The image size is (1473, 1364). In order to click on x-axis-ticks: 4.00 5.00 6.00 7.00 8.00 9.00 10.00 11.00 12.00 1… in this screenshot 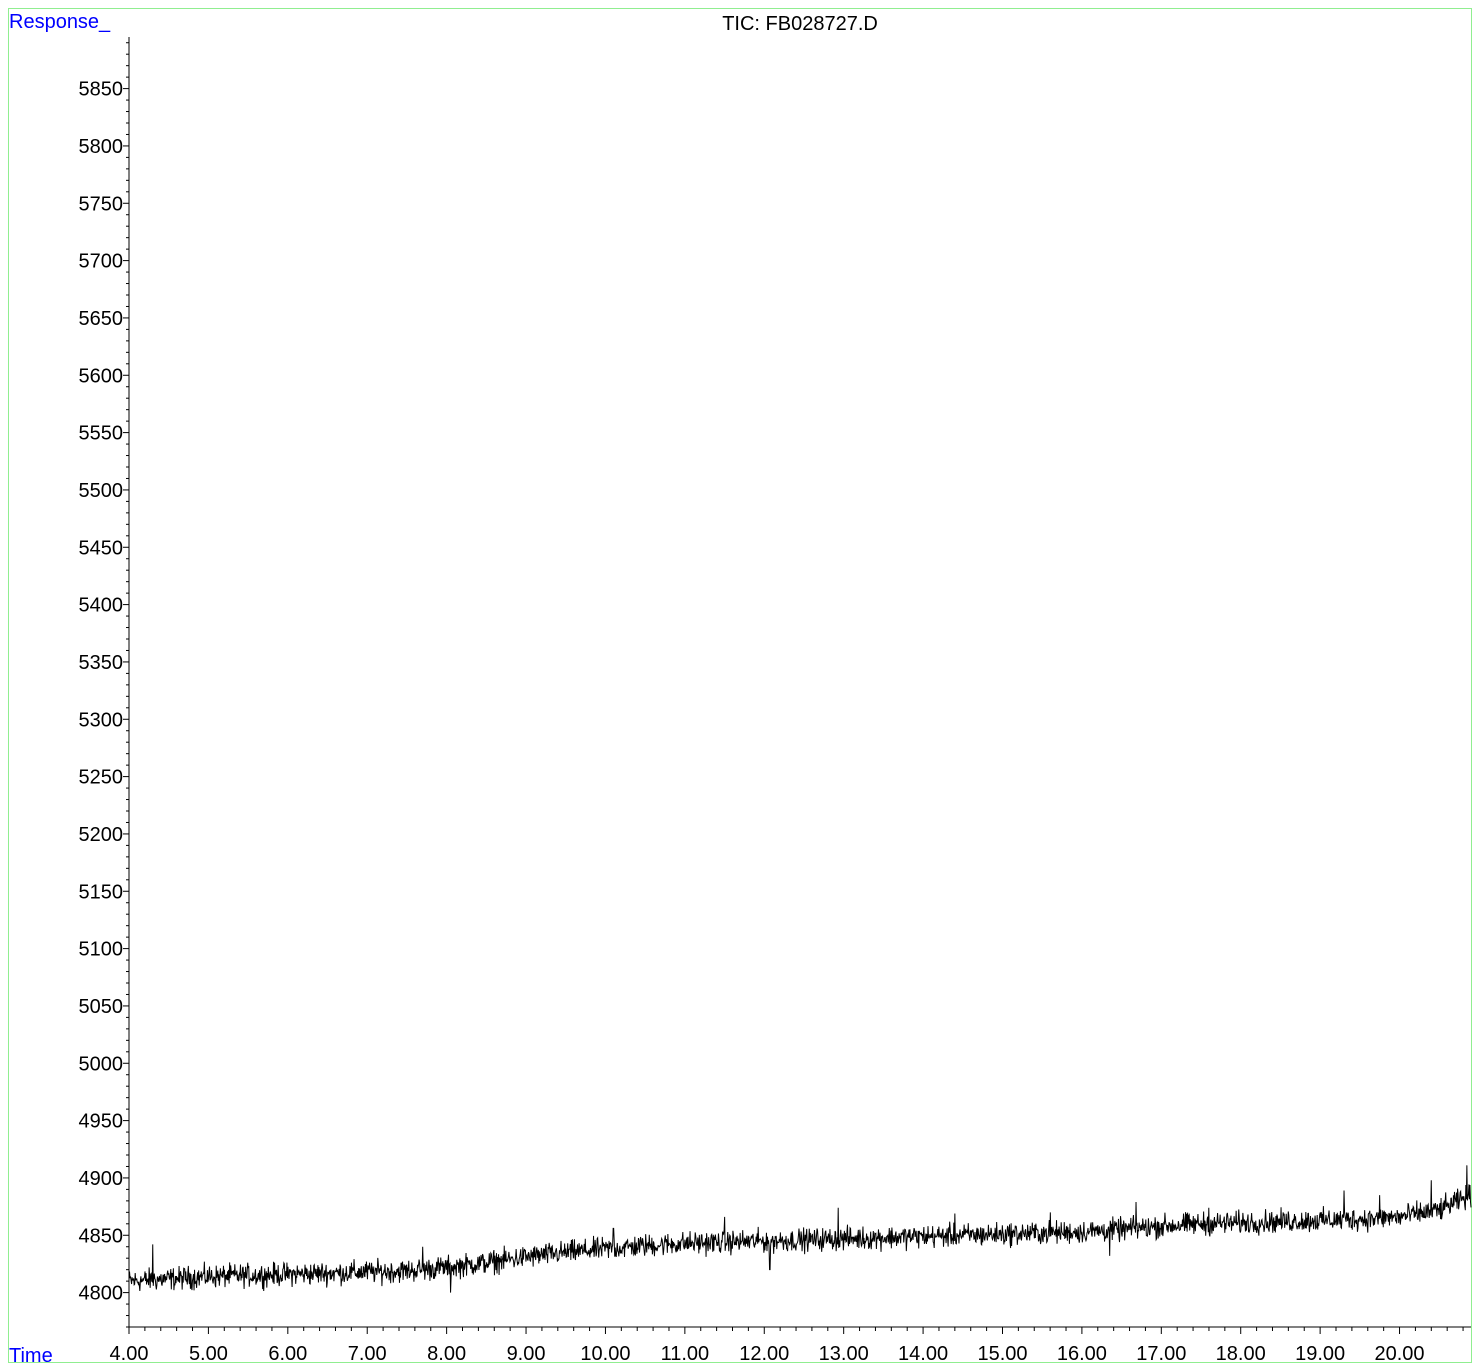, I will do `click(787, 1345)`.